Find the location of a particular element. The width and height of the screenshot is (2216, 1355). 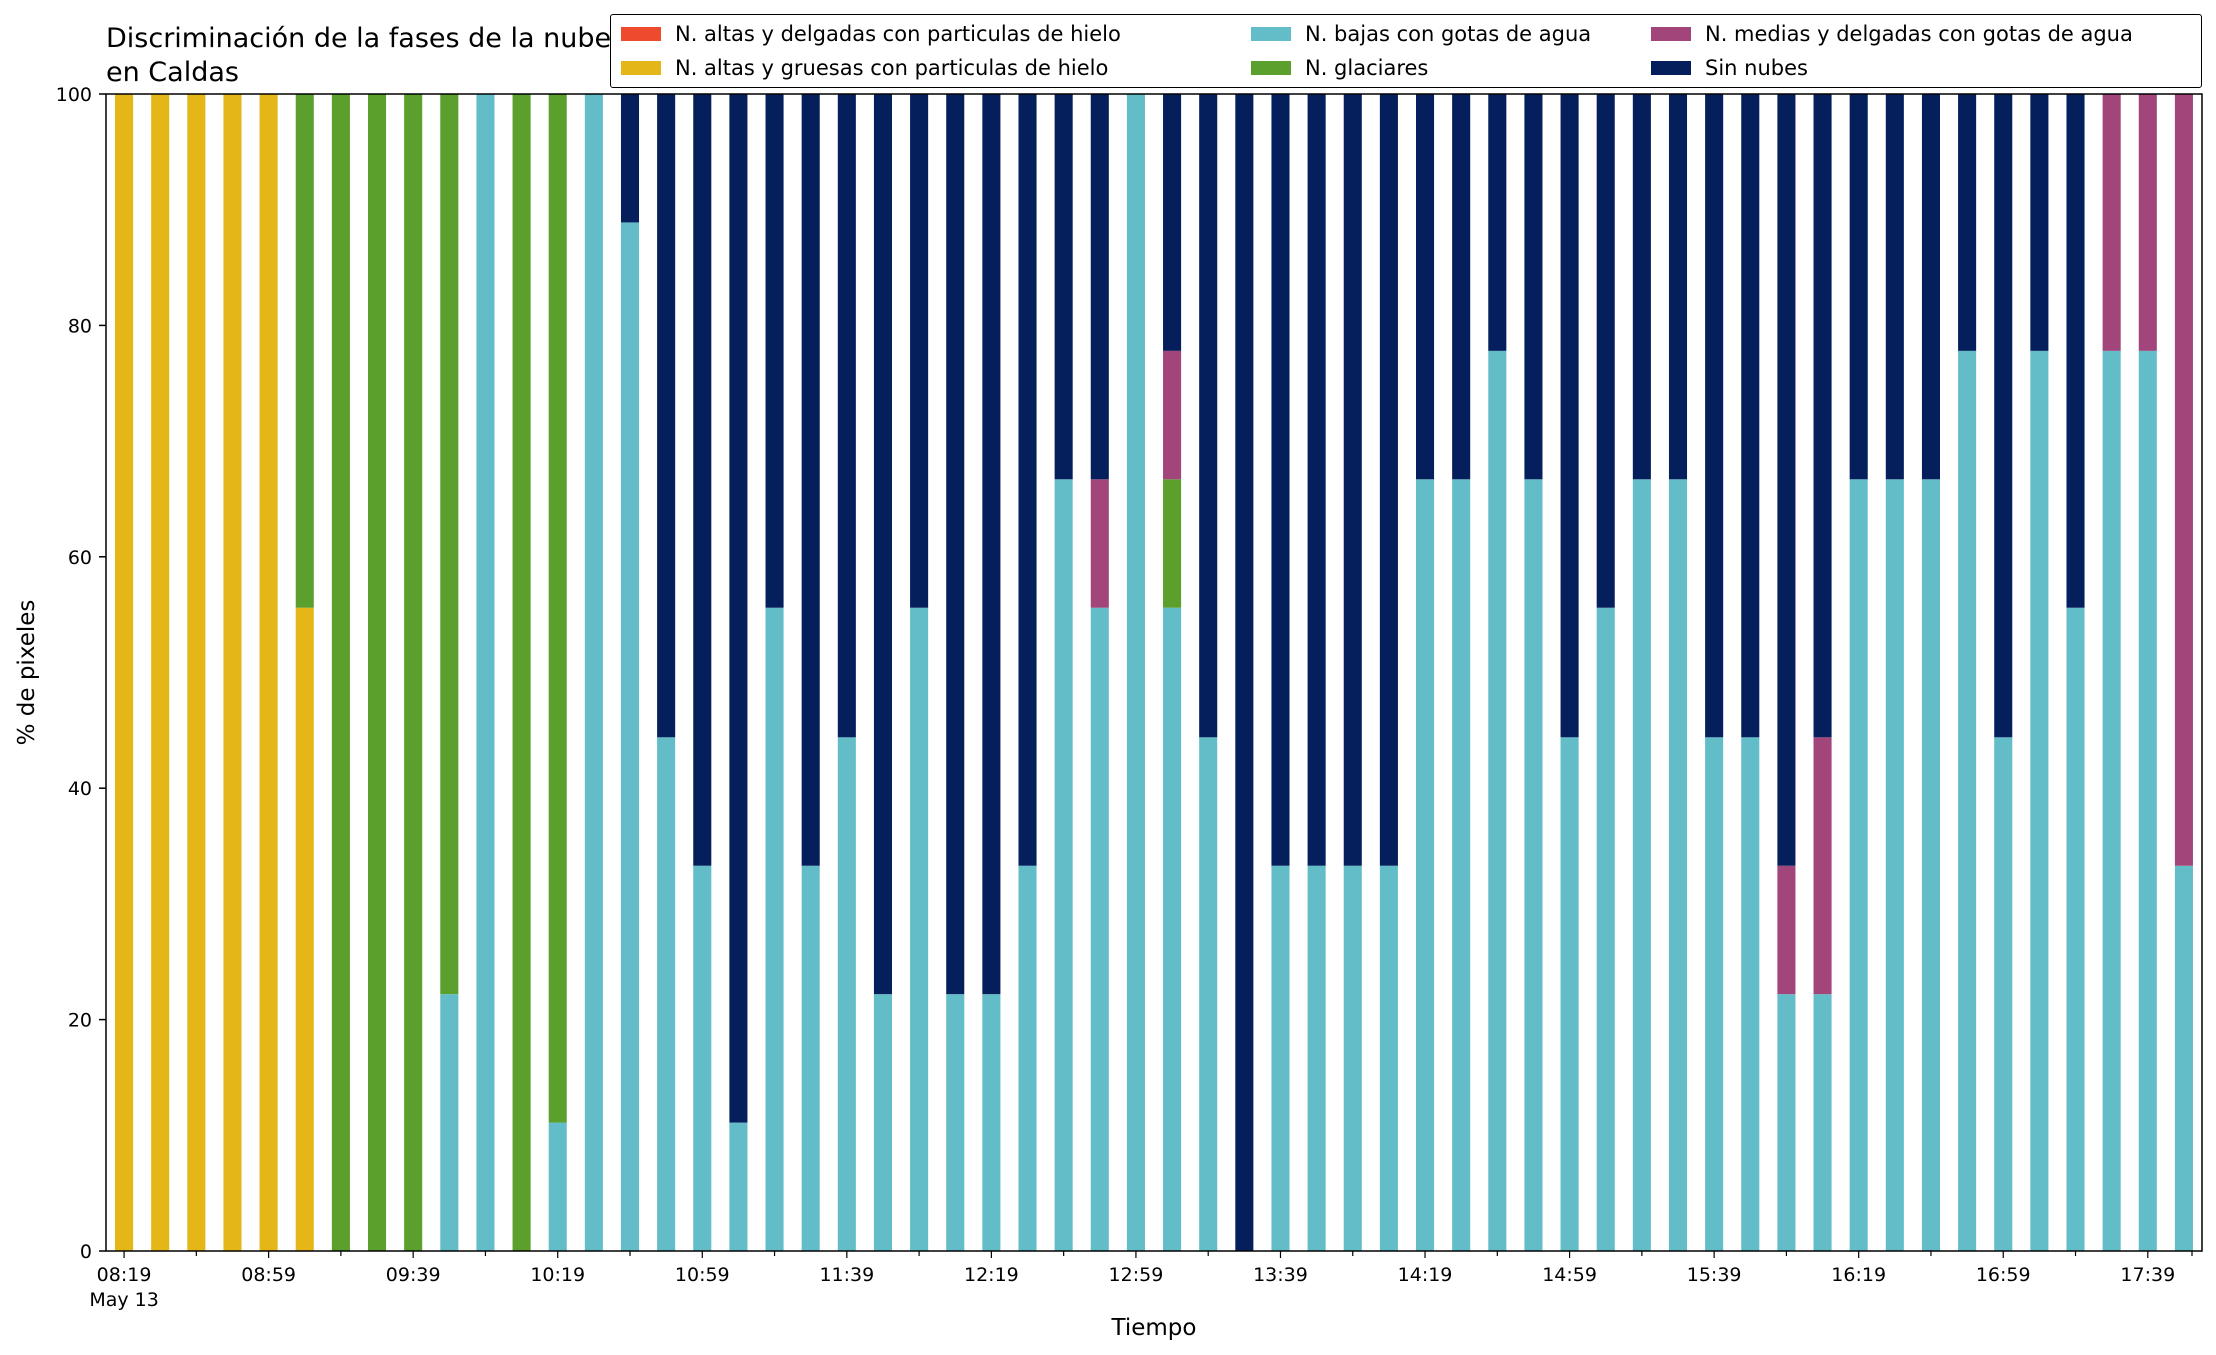

legend-swatch-bajas-gotas is located at coordinates (1271, 34).